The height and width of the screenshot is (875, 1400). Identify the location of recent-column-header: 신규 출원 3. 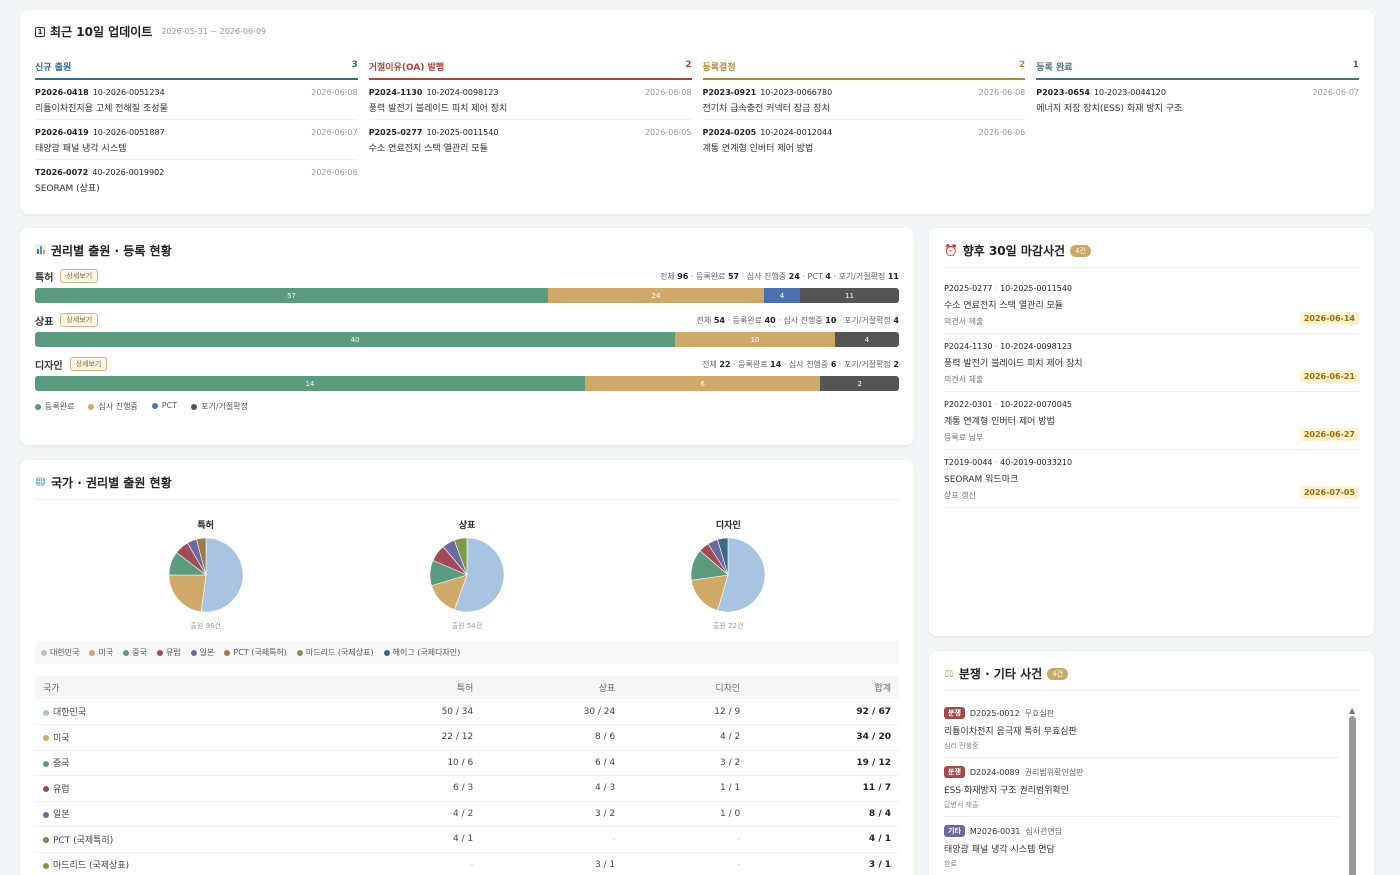
(196, 70).